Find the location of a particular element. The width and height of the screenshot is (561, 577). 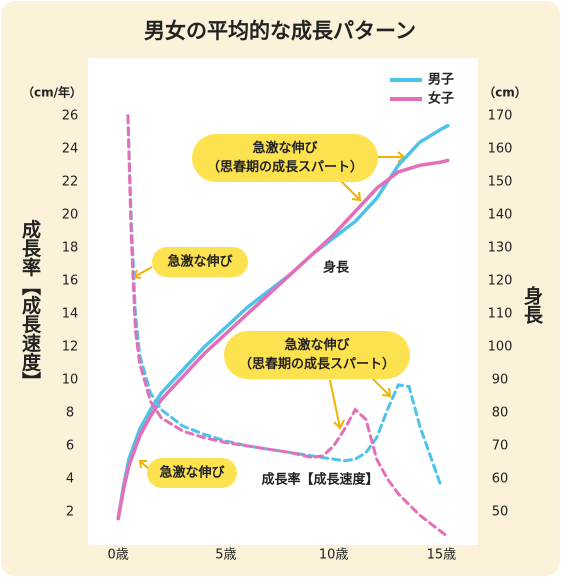

arrow is located at coordinates (360, 403).